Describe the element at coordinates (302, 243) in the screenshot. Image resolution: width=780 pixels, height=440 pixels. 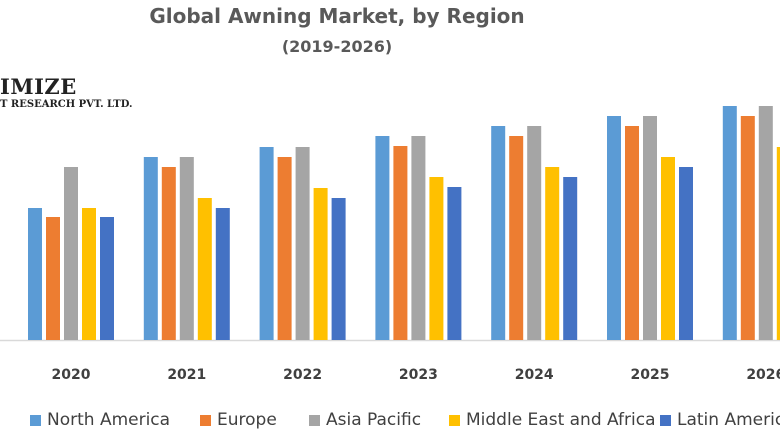
I see `bar-asia-pacific-2022` at that location.